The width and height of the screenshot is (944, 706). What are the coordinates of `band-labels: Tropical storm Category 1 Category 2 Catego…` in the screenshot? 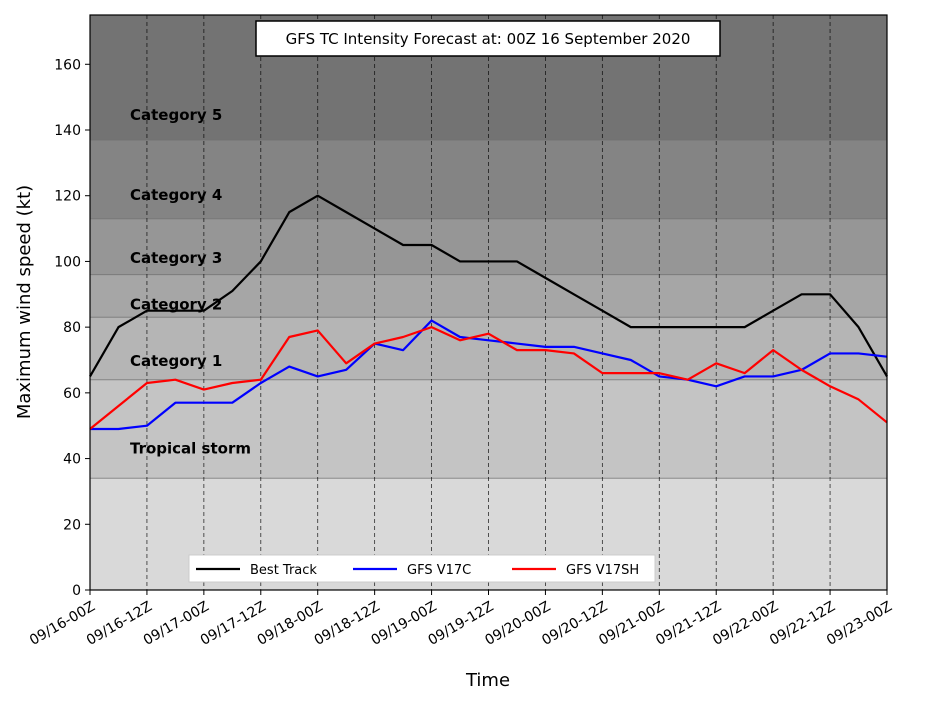 It's located at (190, 282).